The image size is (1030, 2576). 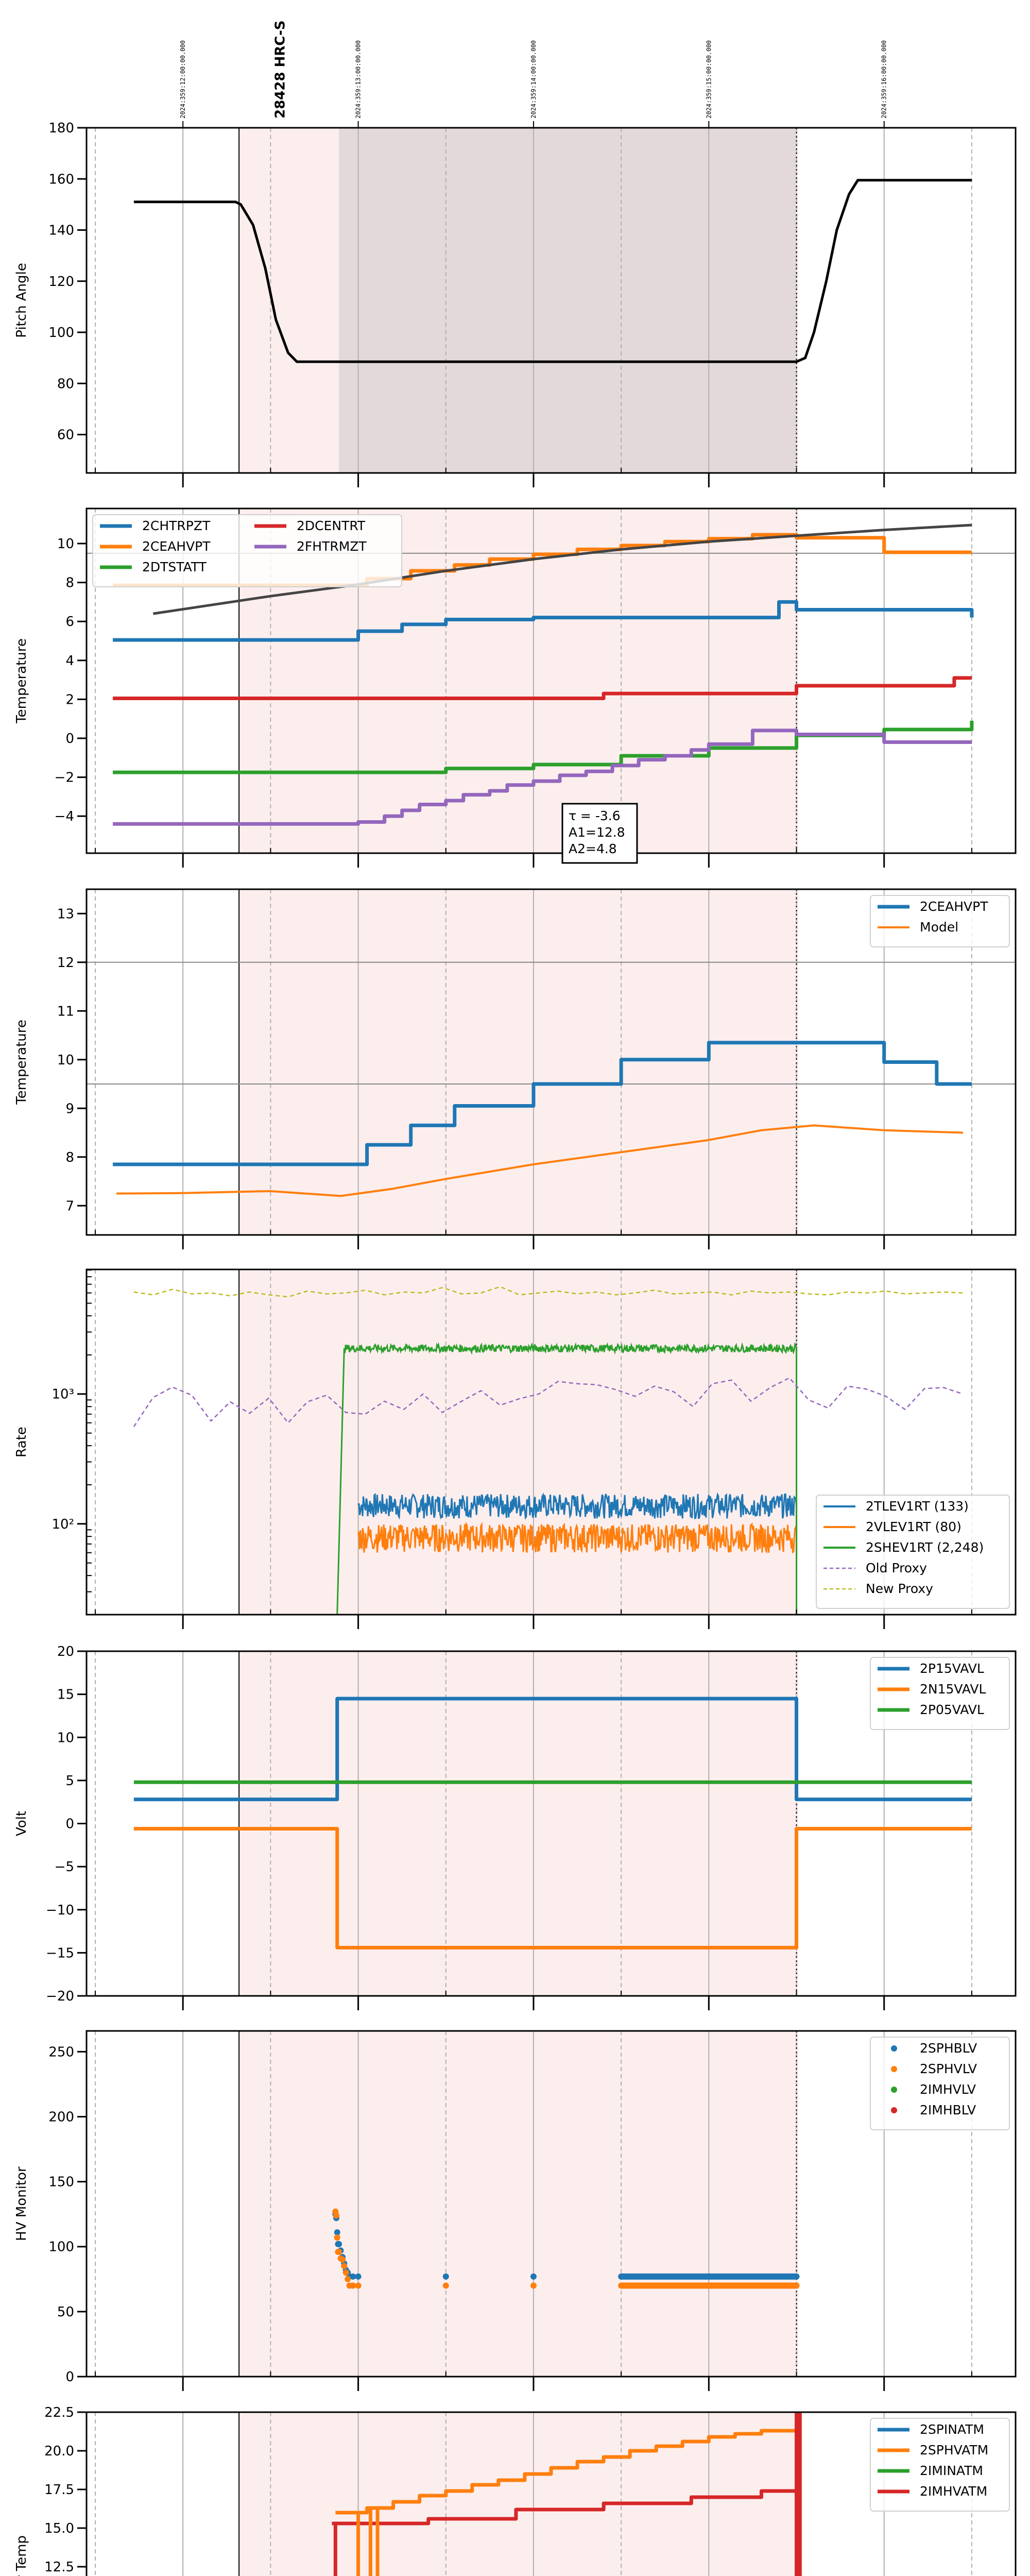 I want to click on series-Old, so click(x=548, y=1402).